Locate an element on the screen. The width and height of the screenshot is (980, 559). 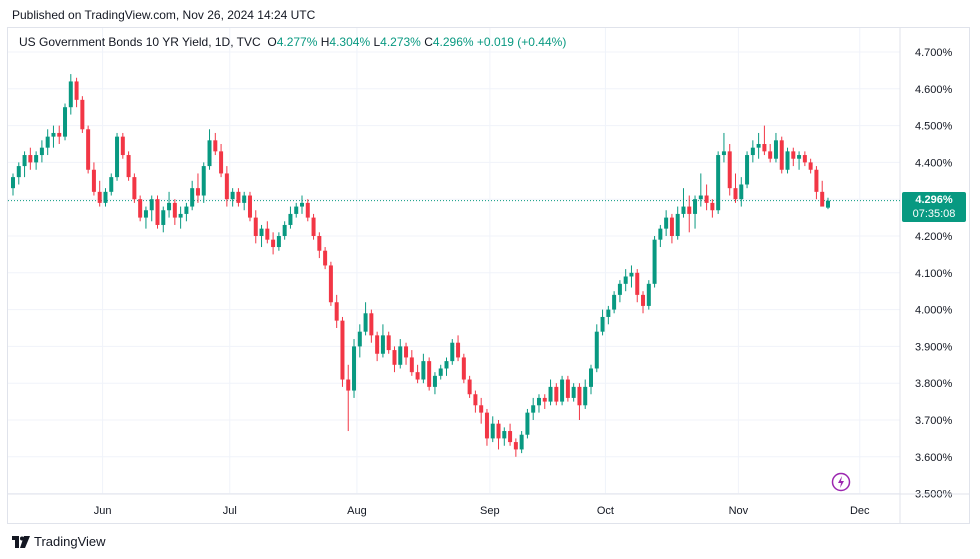
lightning-icon is located at coordinates (841, 482).